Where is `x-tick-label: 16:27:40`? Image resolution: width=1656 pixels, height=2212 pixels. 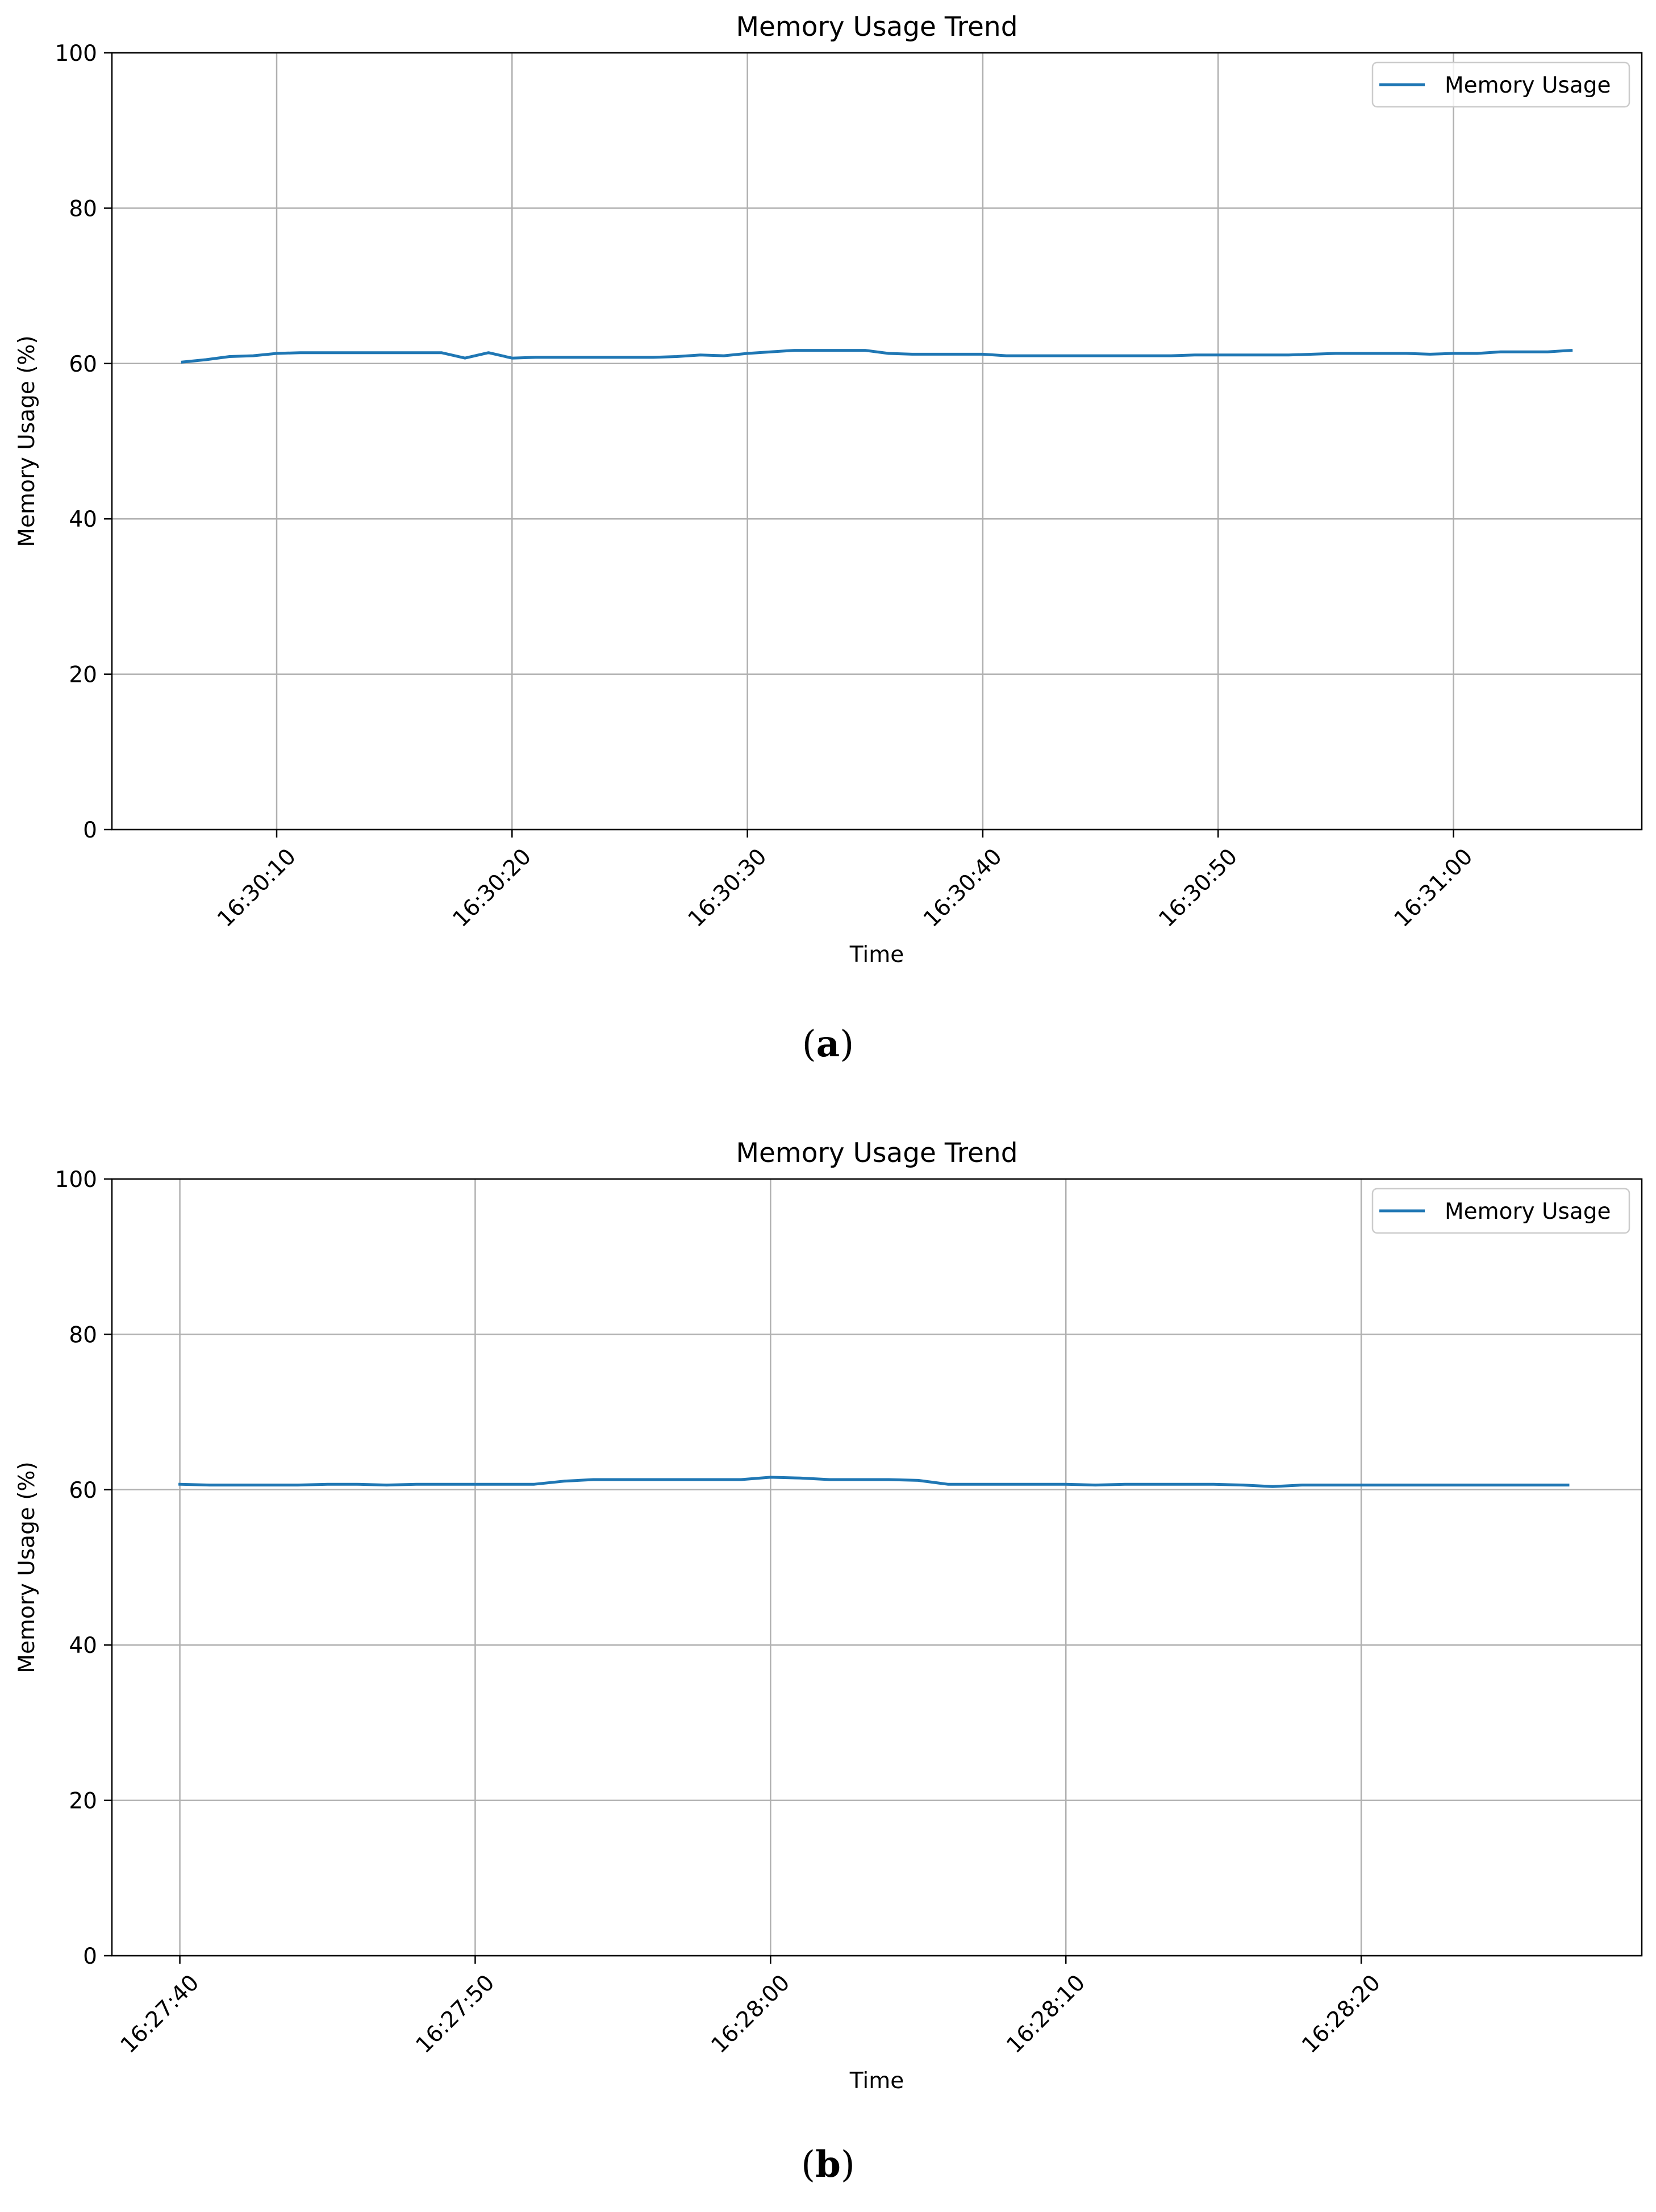
x-tick-label: 16:27:40 is located at coordinates (160, 2015).